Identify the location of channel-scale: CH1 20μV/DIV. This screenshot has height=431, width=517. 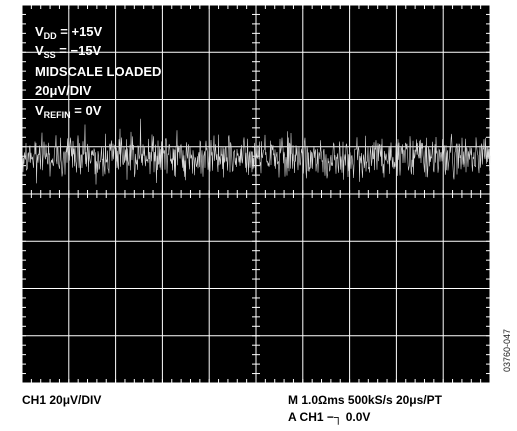
(62, 400).